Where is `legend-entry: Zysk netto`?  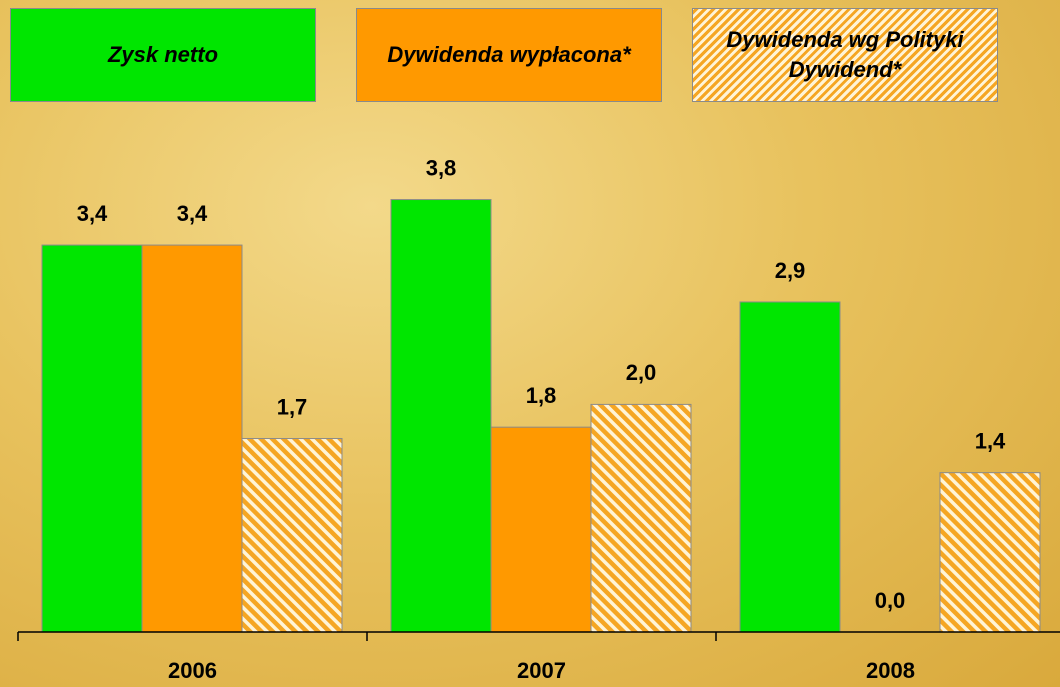 legend-entry: Zysk netto is located at coordinates (163, 55).